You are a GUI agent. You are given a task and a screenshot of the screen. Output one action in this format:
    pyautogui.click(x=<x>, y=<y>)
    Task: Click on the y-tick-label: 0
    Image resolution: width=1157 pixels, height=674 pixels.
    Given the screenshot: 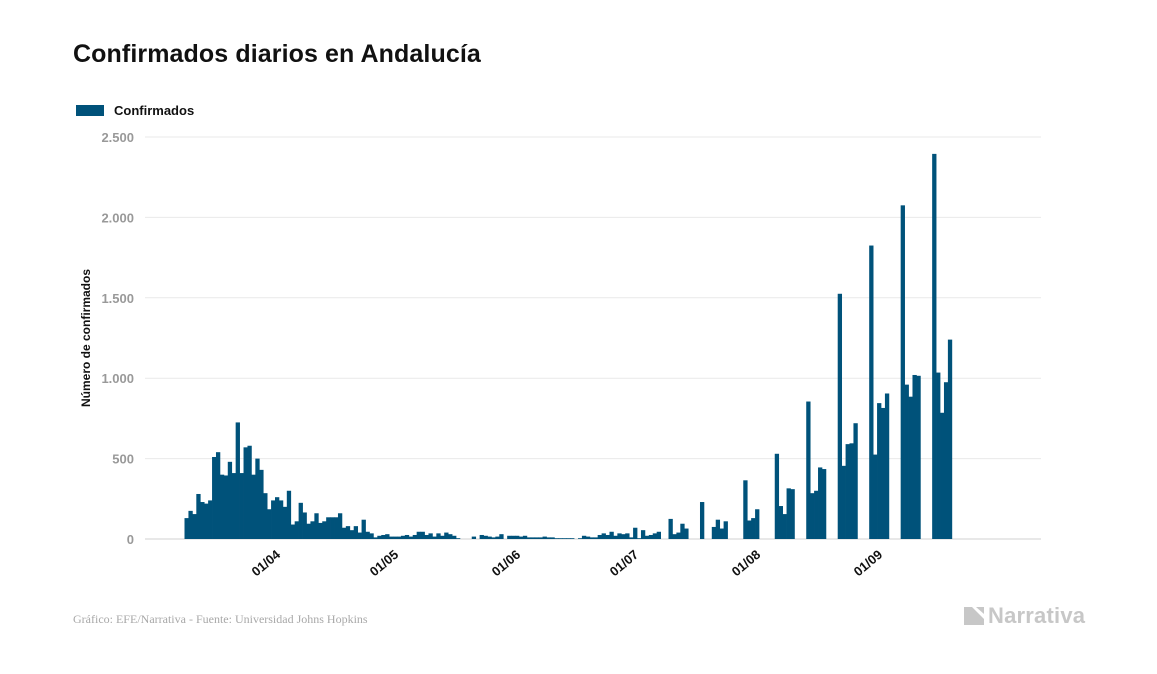 What is the action you would take?
    pyautogui.click(x=130, y=539)
    